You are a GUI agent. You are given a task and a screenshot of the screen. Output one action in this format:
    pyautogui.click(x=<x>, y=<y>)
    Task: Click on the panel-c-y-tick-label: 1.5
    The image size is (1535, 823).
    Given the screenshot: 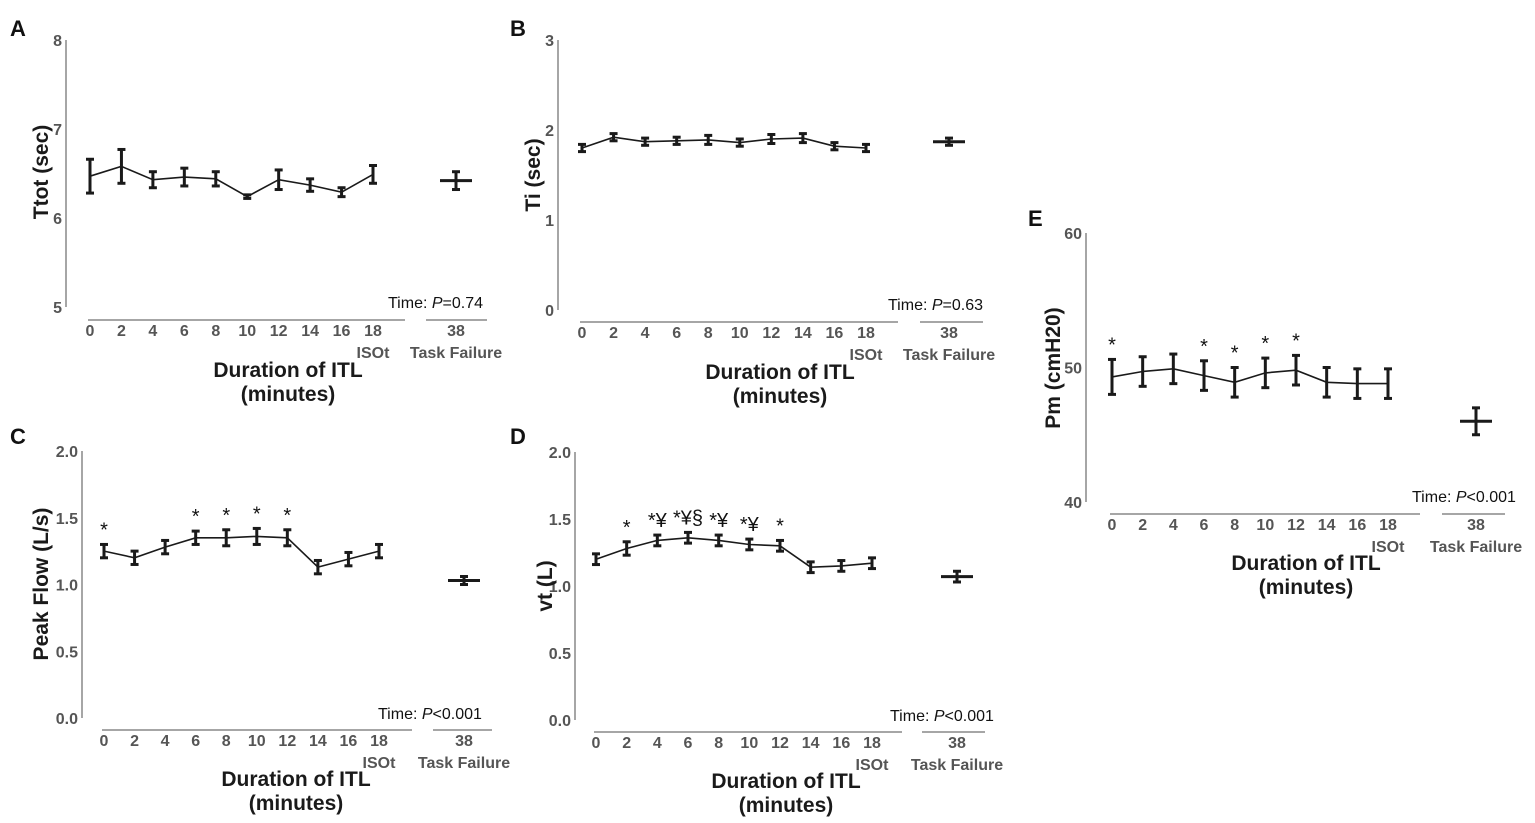 What is the action you would take?
    pyautogui.click(x=67, y=519)
    